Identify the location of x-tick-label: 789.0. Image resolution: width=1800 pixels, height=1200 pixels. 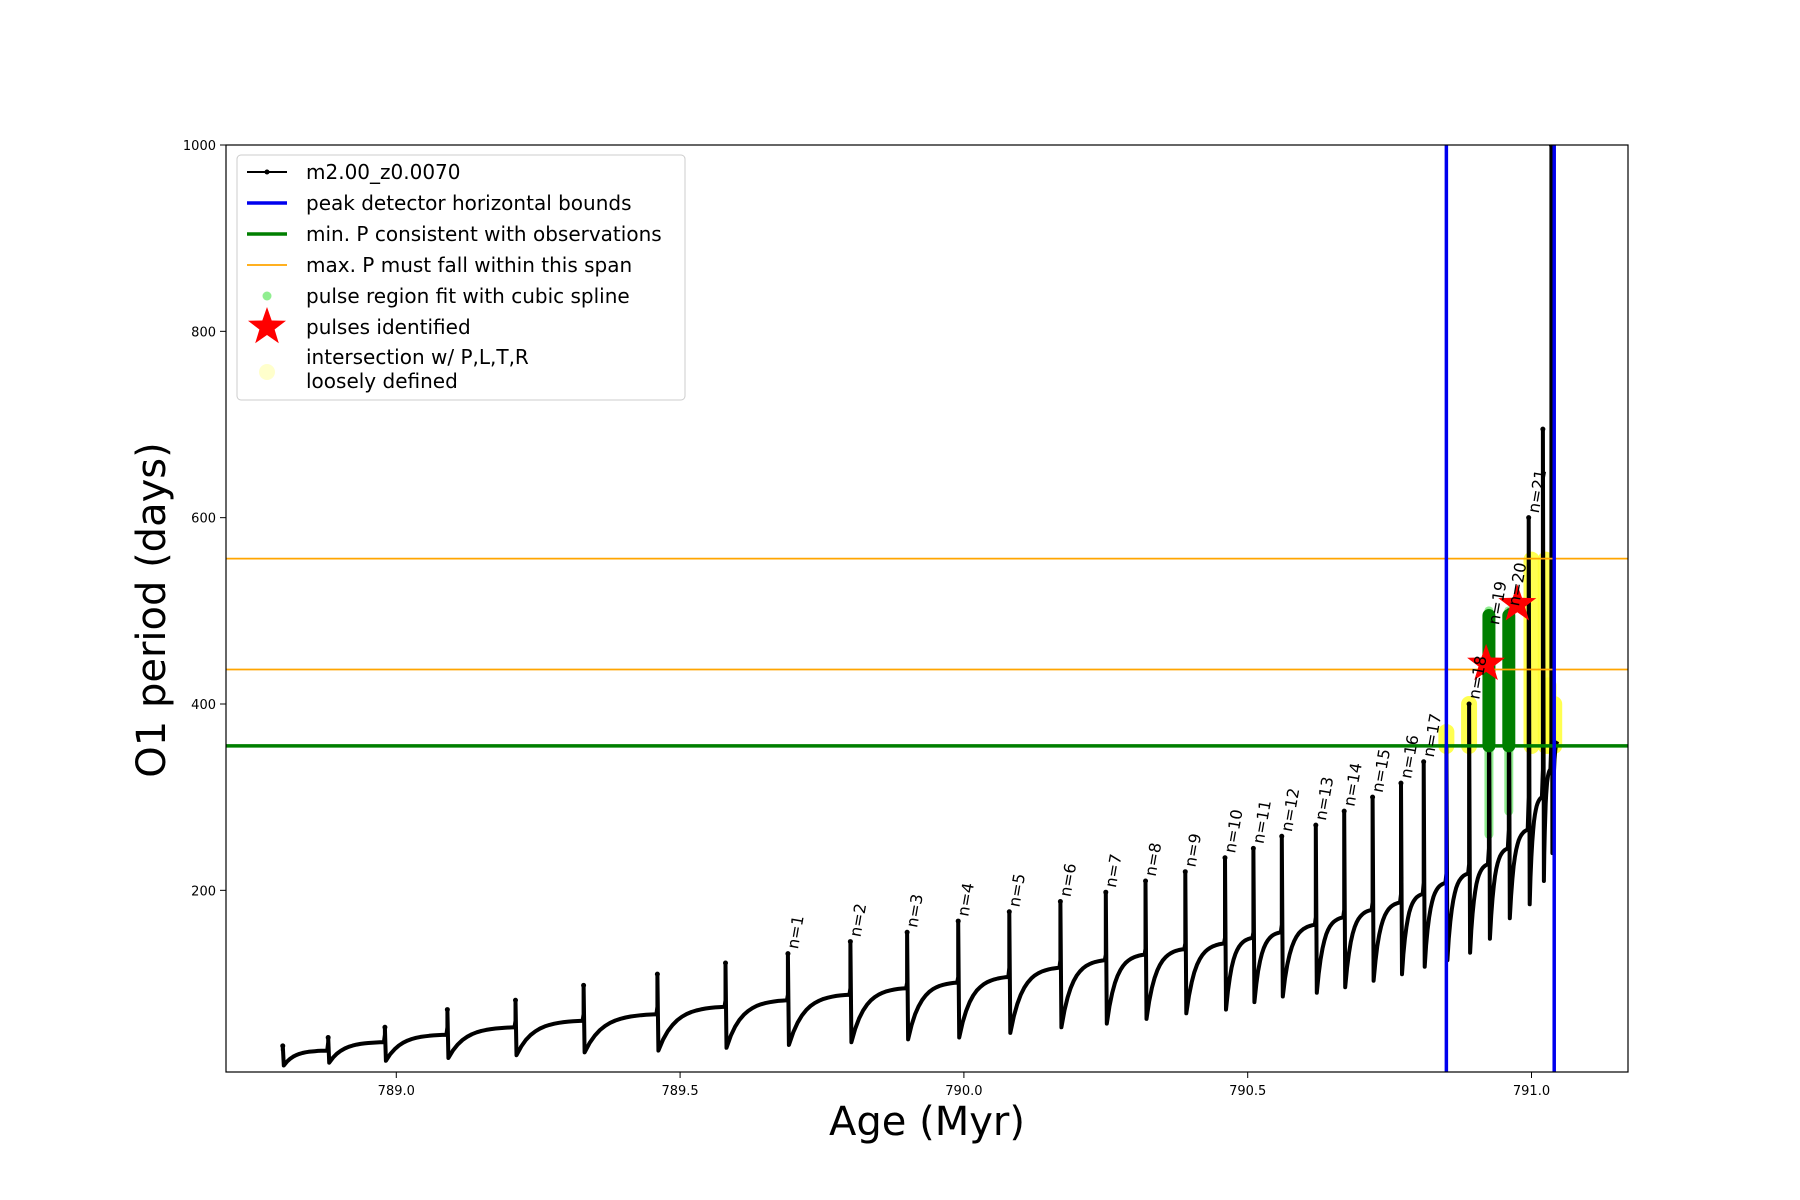
(396, 1091).